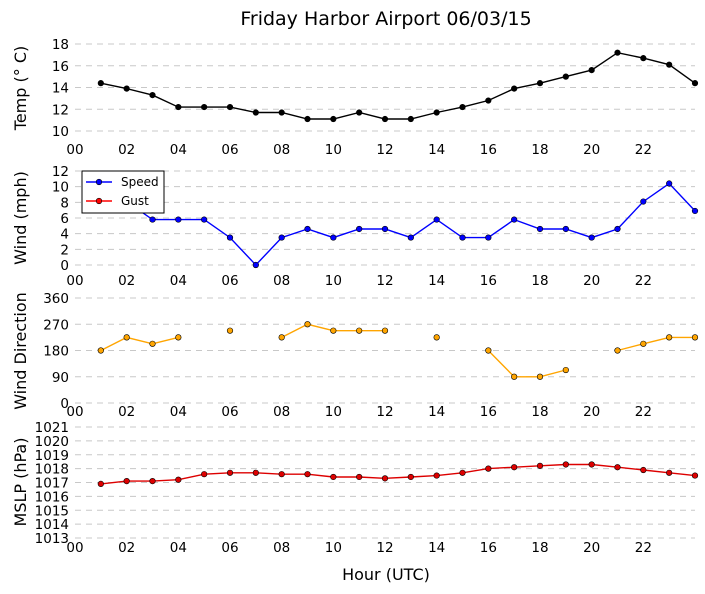 The height and width of the screenshot is (594, 705). Describe the element at coordinates (56, 325) in the screenshot. I see `y-tick-label: 270` at that location.